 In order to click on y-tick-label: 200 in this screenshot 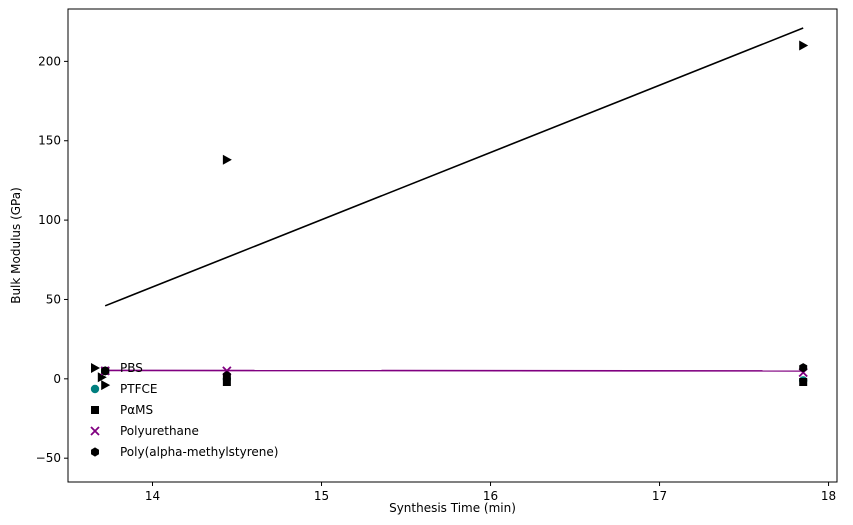, I will do `click(49, 61)`.